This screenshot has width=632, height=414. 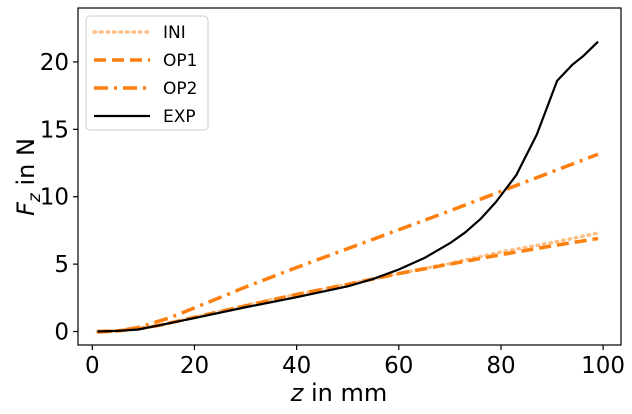 What do you see at coordinates (500, 366) in the screenshot?
I see `x-tick-label: 80` at bounding box center [500, 366].